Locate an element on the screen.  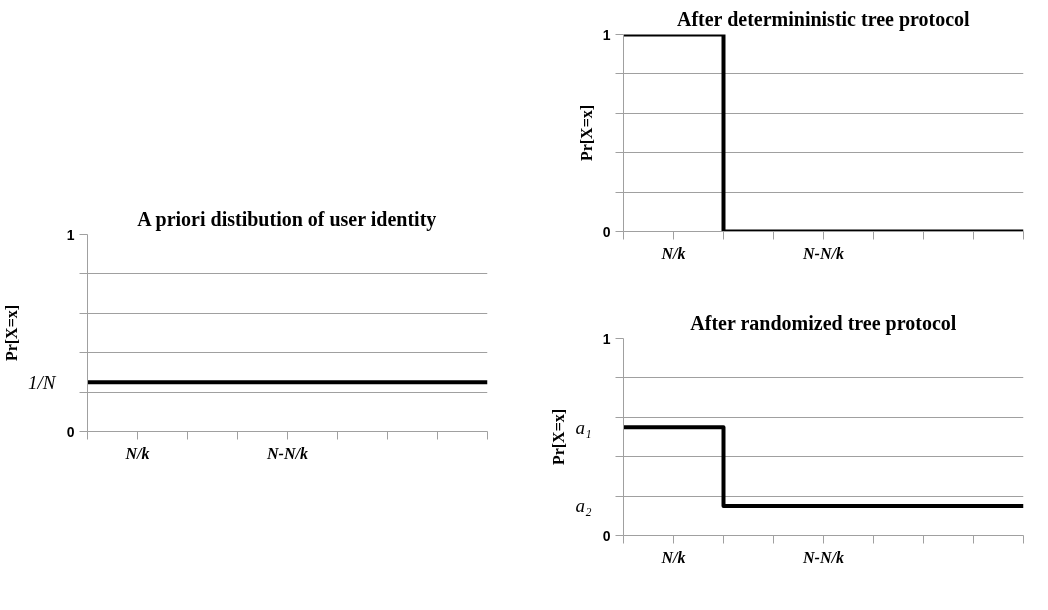
text: 1/N is located at coordinates (42, 382).